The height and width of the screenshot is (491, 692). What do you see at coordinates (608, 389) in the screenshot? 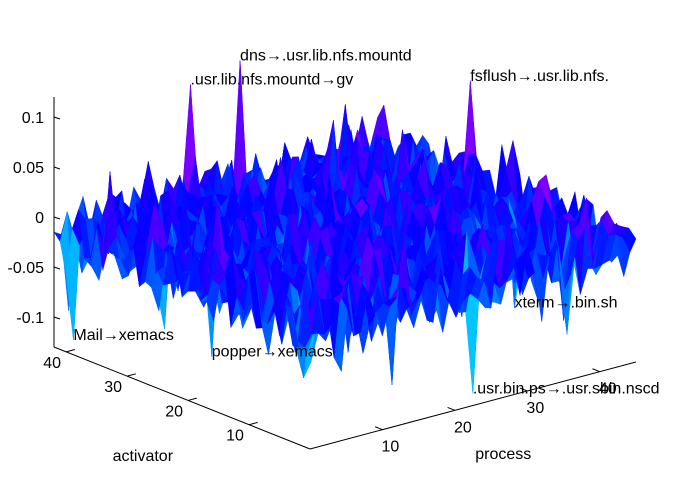
I see `x-tick-label: 40` at bounding box center [608, 389].